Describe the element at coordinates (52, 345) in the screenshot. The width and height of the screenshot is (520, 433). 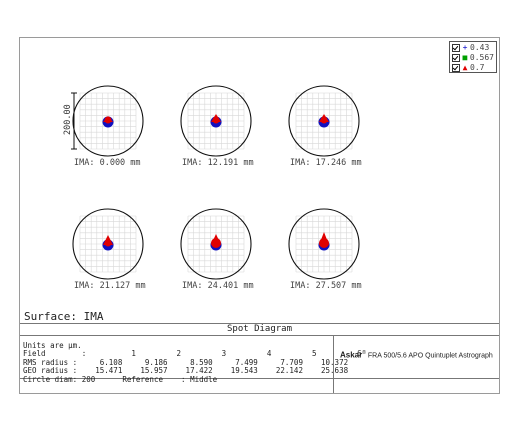
I see `units-text: Units are µm.` at that location.